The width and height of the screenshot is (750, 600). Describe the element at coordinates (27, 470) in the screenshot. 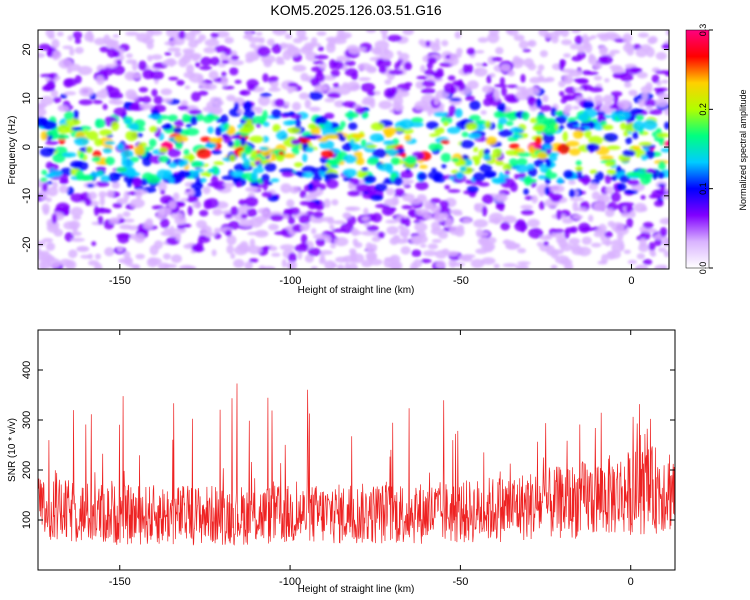

I see `y-tick-label: 200` at that location.